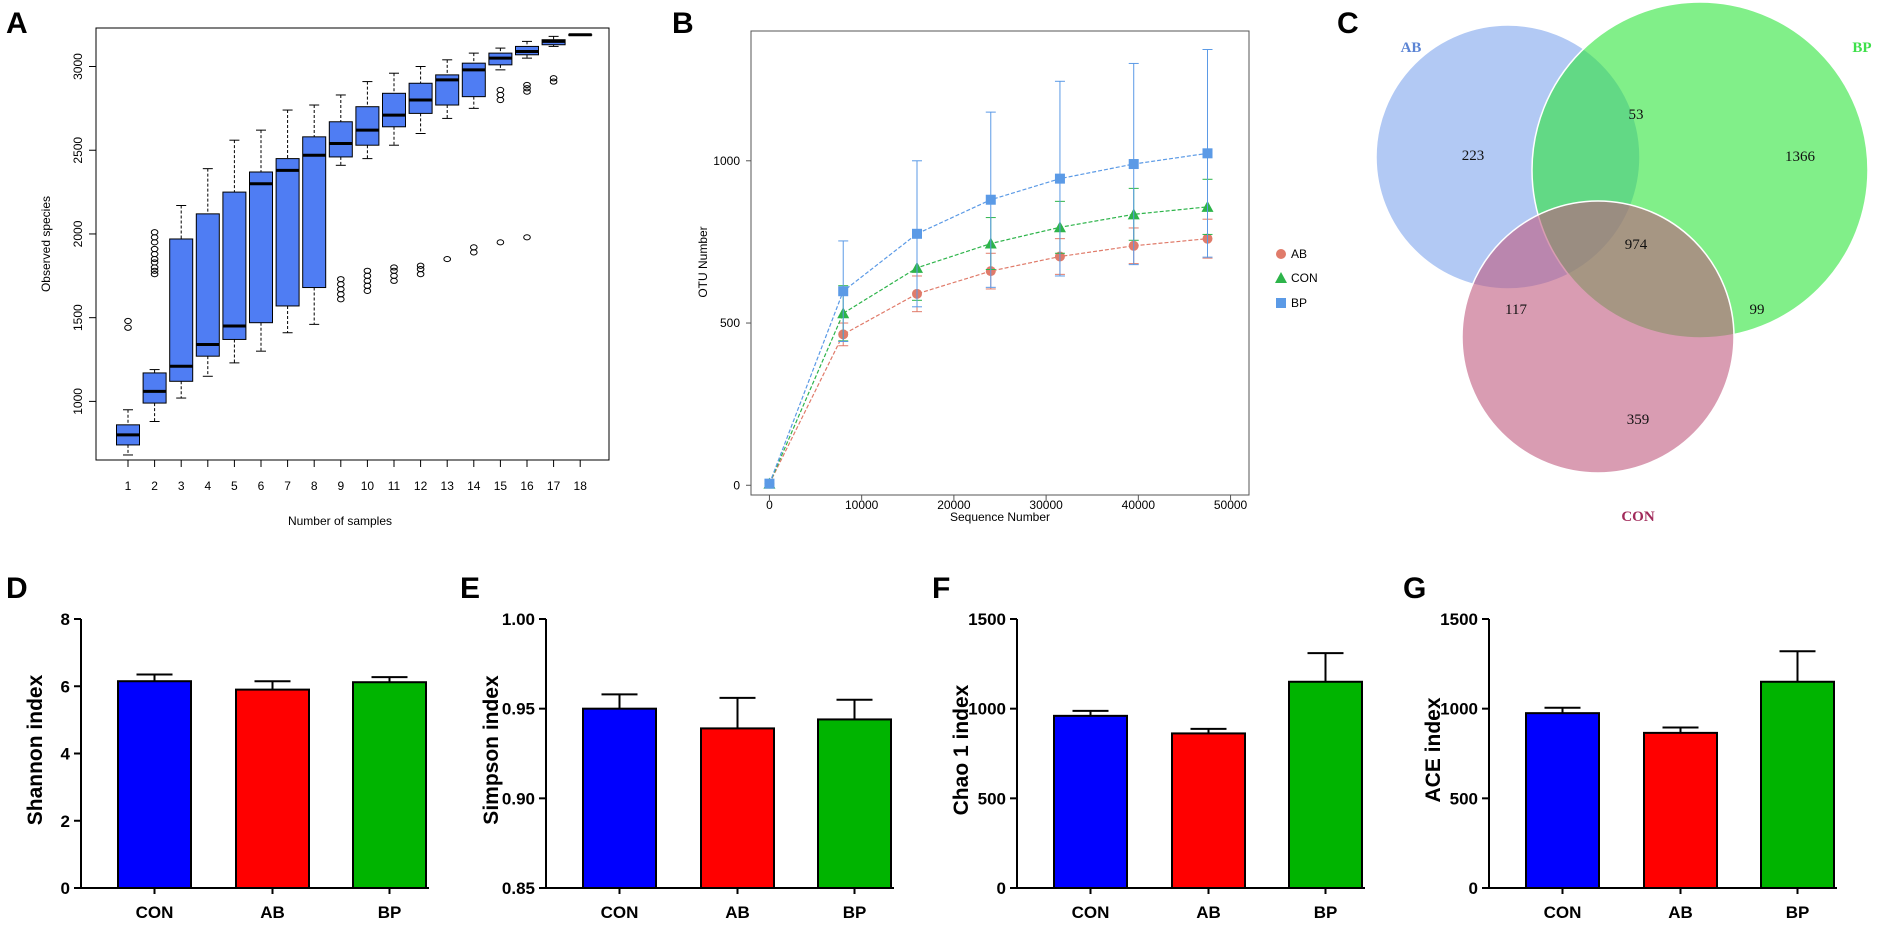  What do you see at coordinates (261, 486) in the screenshot?
I see `boxplot-x-tick-label: 6` at bounding box center [261, 486].